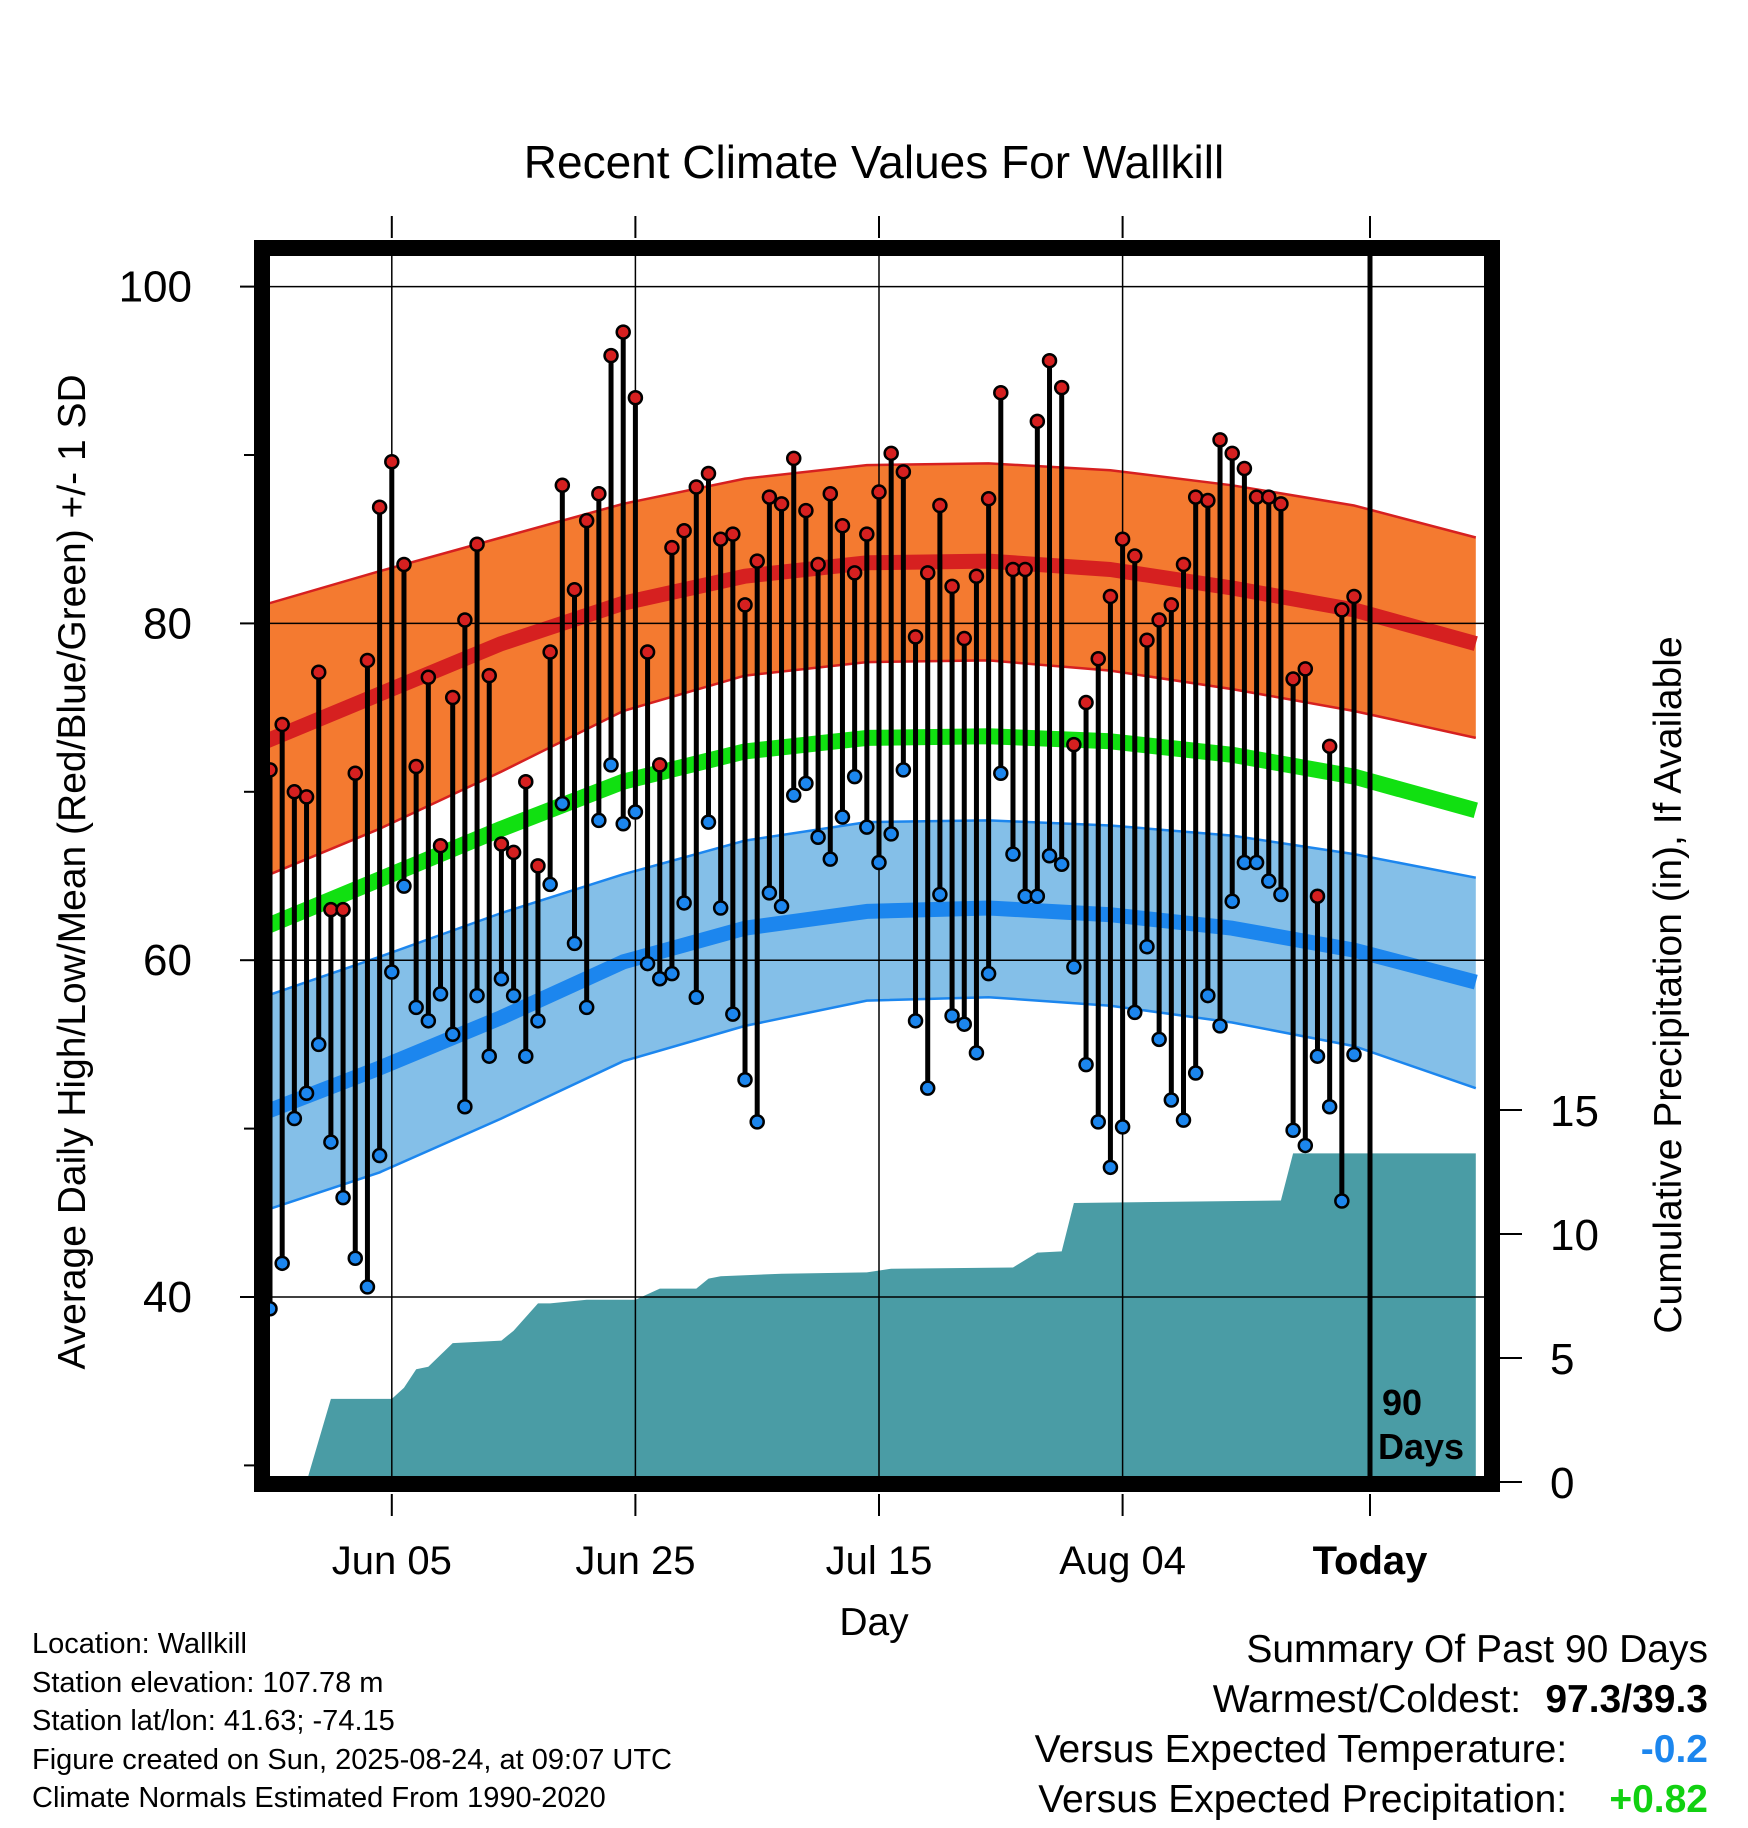  I want to click on normals-text: Climate Normals Estimated From 1990-2020, so click(319, 1798).